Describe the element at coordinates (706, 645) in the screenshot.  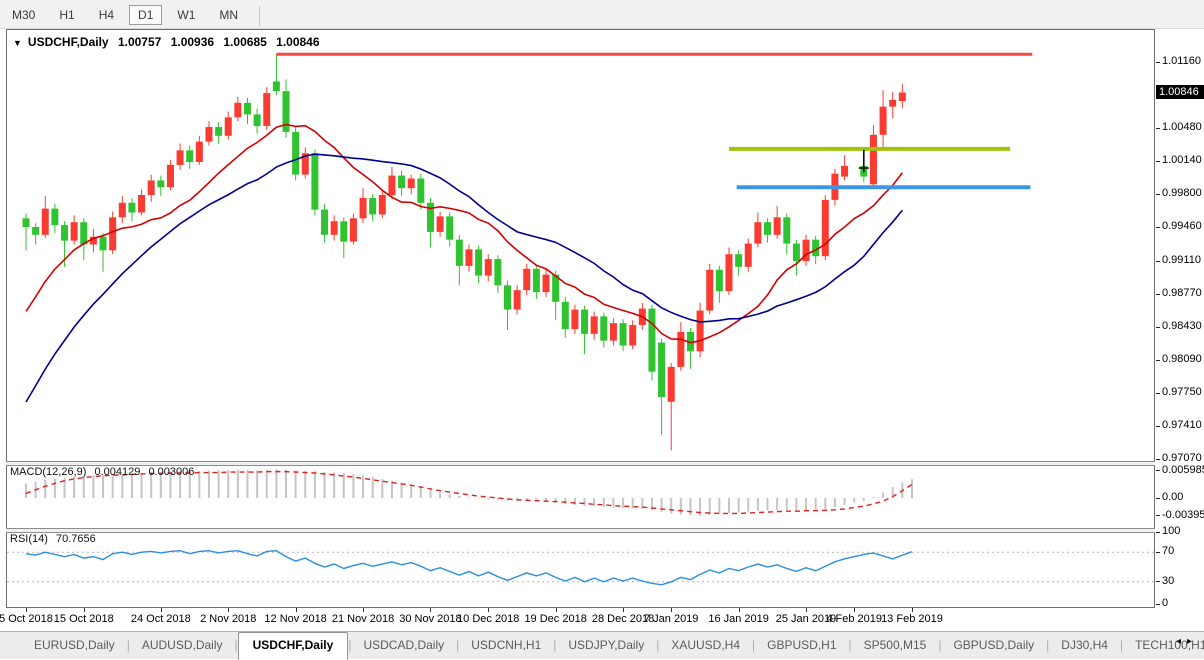
I see `chart-tab-xauusd-h4: XAUUSD,H4` at that location.